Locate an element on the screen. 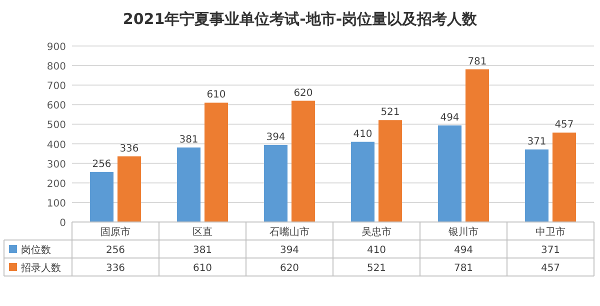  data-label: 381 is located at coordinates (202, 250).